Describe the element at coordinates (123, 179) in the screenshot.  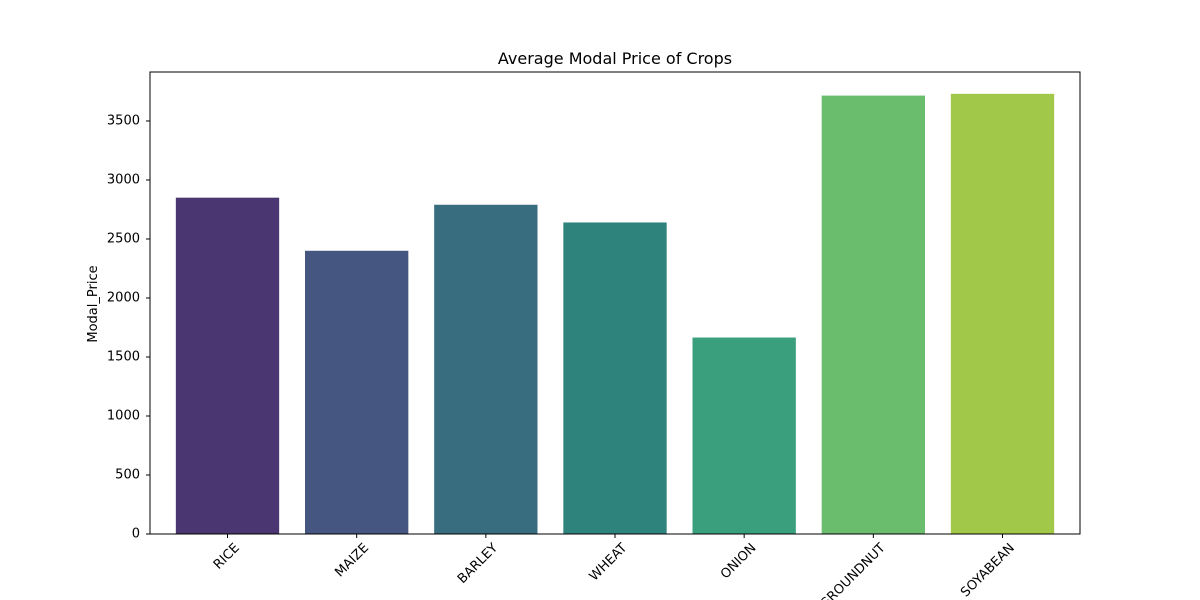
I see `y-tick-label: 3000` at that location.